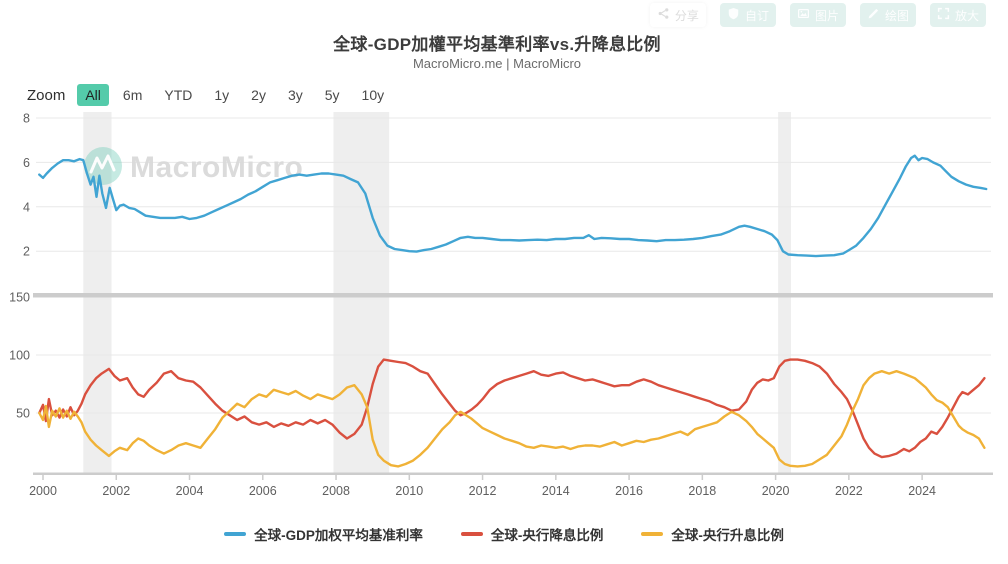 The height and width of the screenshot is (564, 1008). I want to click on toolbar-button-shield: 自订, so click(747, 15).